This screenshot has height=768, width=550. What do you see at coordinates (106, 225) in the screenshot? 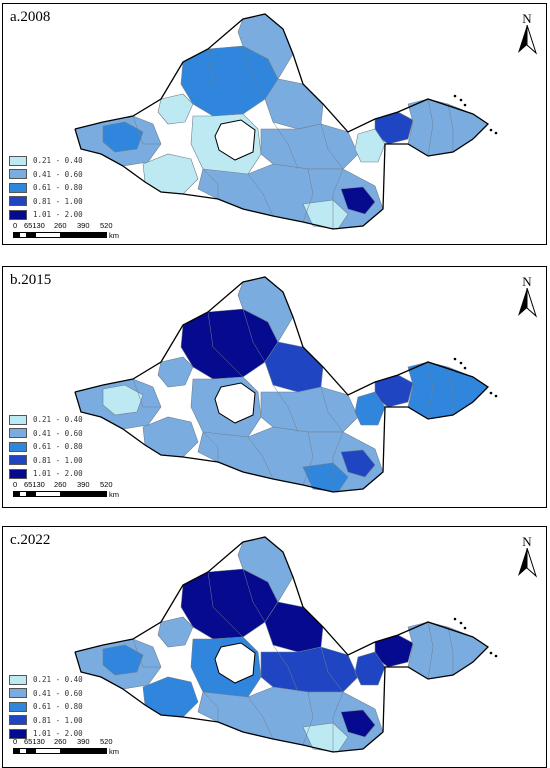
I see `scale-tick: 520` at bounding box center [106, 225].